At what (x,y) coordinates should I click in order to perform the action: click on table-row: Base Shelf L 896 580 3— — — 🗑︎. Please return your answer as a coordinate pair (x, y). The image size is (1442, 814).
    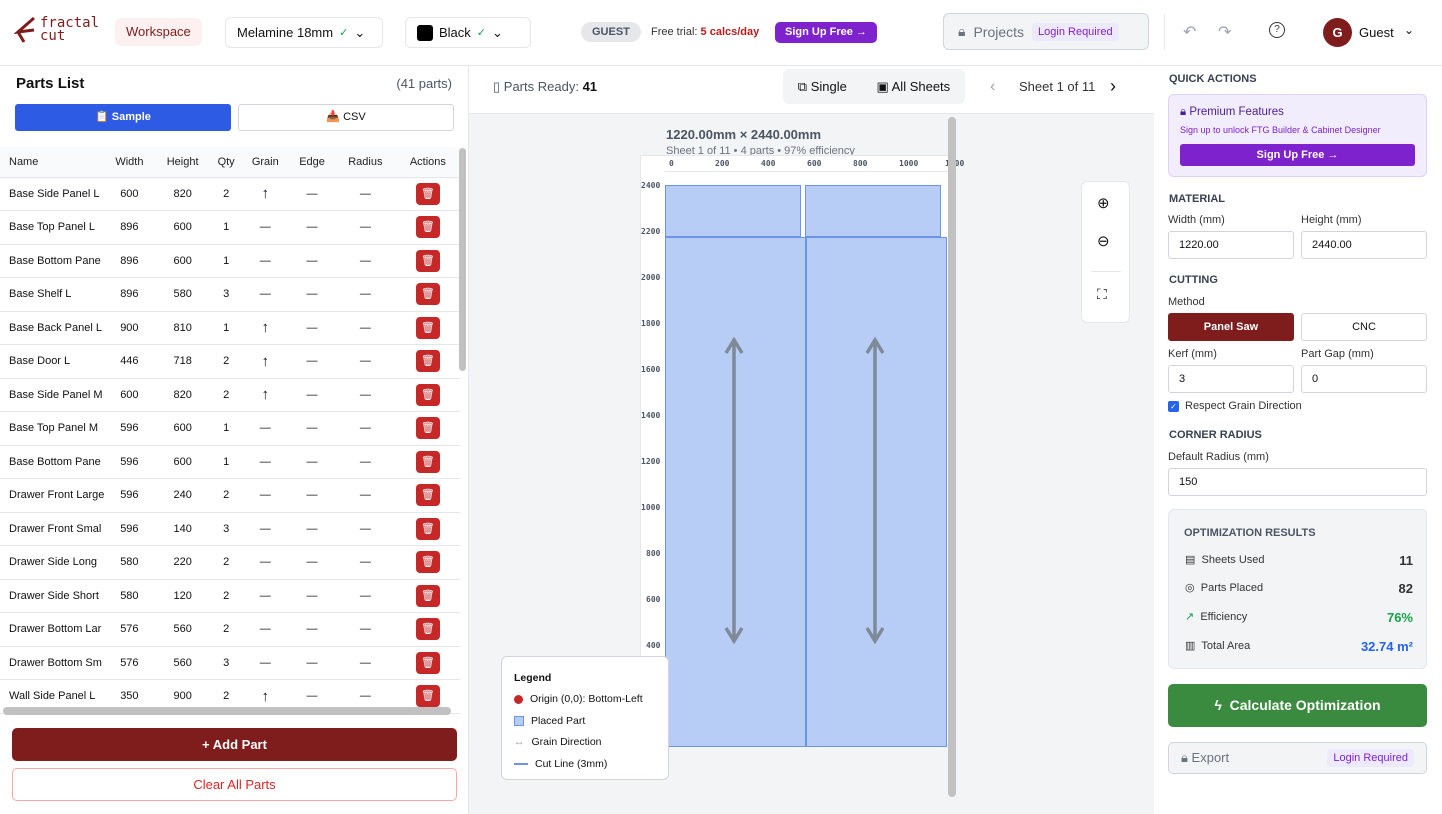
    Looking at the image, I should click on (230, 294).